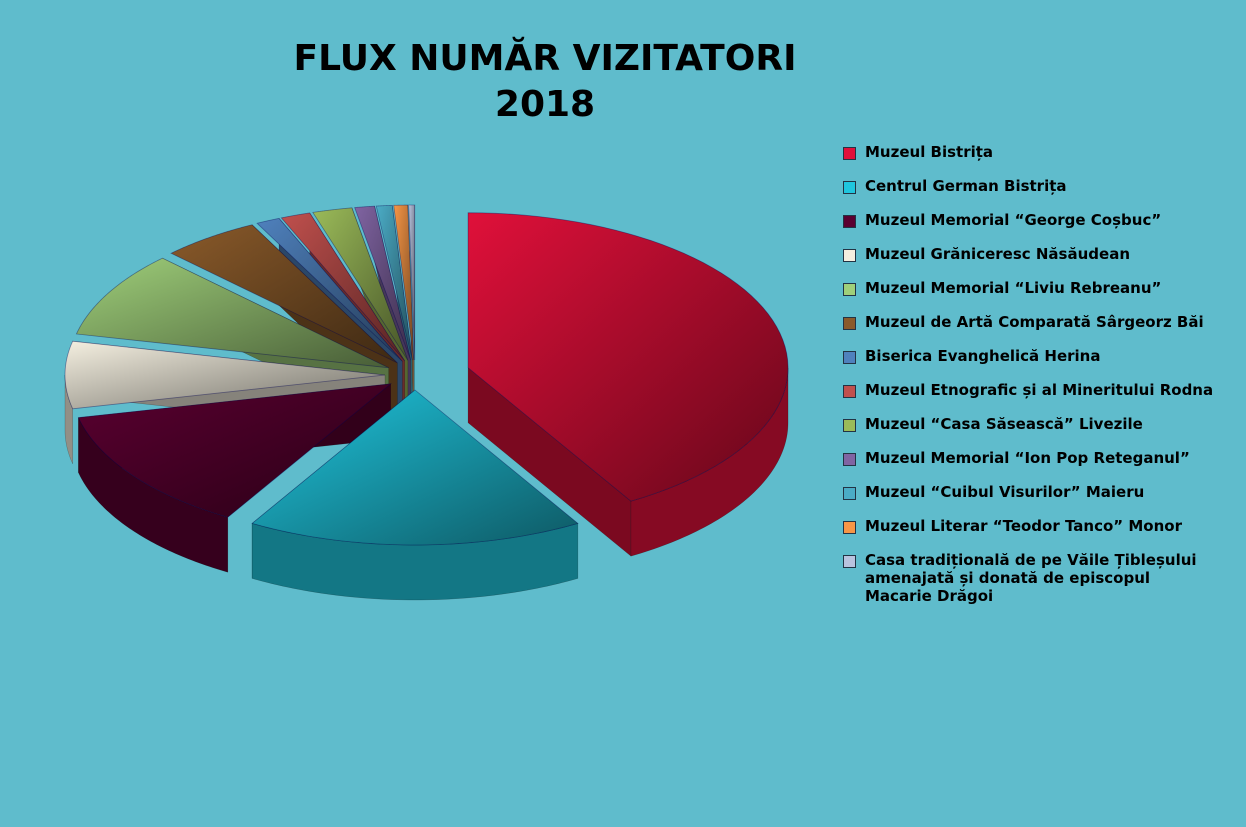 The image size is (1246, 827). I want to click on legend-item: Muzeul “Cuibul Visurilor” Maieru, so click(1030, 492).